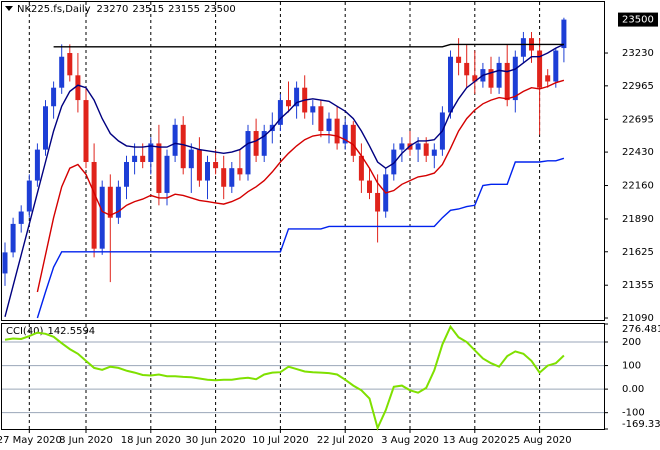 The image size is (660, 450). What do you see at coordinates (638, 318) in the screenshot?
I see `y-tick-label: 21090` at bounding box center [638, 318].